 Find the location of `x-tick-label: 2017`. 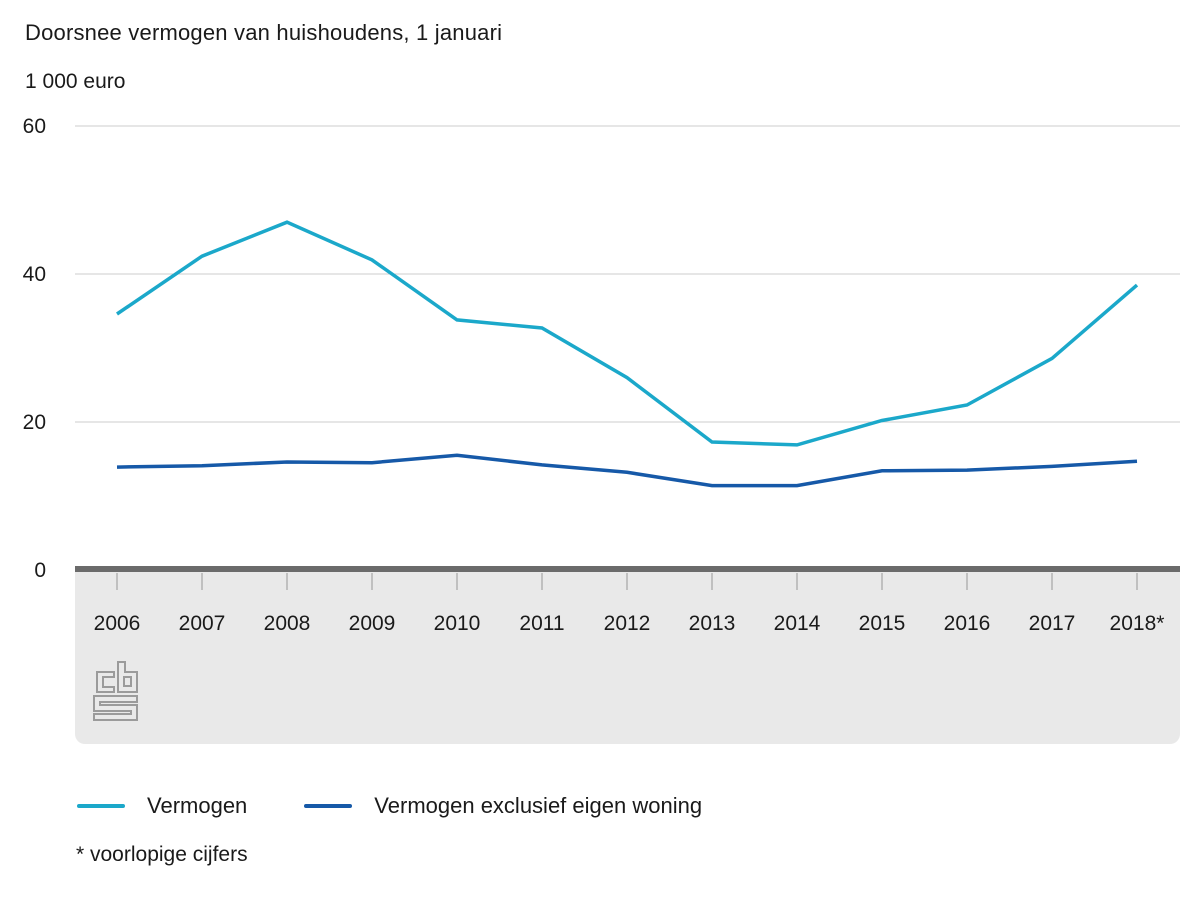

x-tick-label: 2017 is located at coordinates (1052, 623).